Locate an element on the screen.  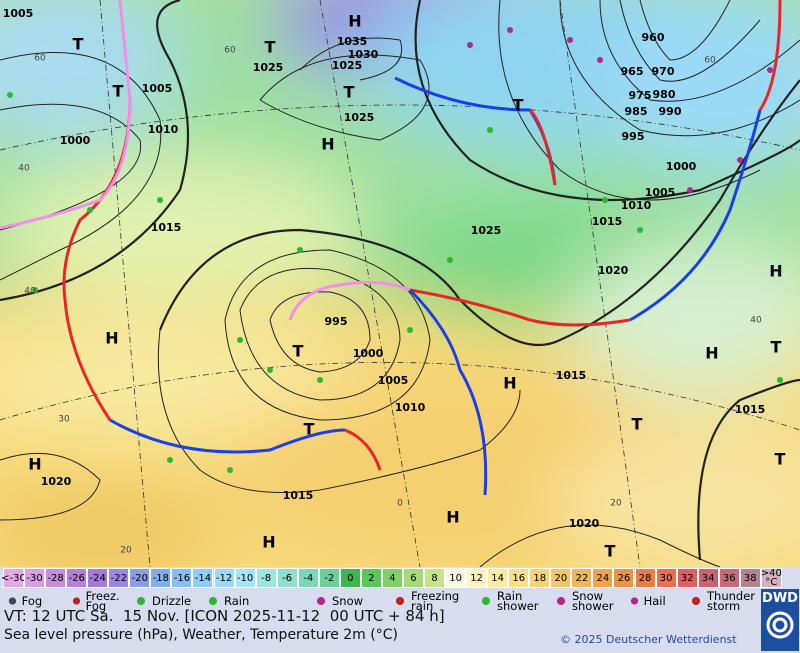
pressure-label: 960 is located at coordinates (653, 37).